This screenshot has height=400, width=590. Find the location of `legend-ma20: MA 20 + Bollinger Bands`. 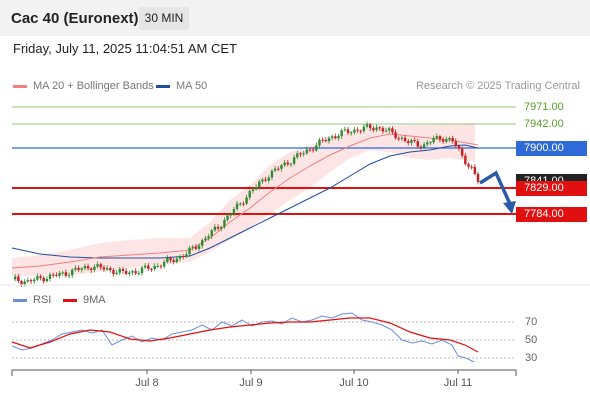

legend-ma20: MA 20 + Bollinger Bands is located at coordinates (83, 86).